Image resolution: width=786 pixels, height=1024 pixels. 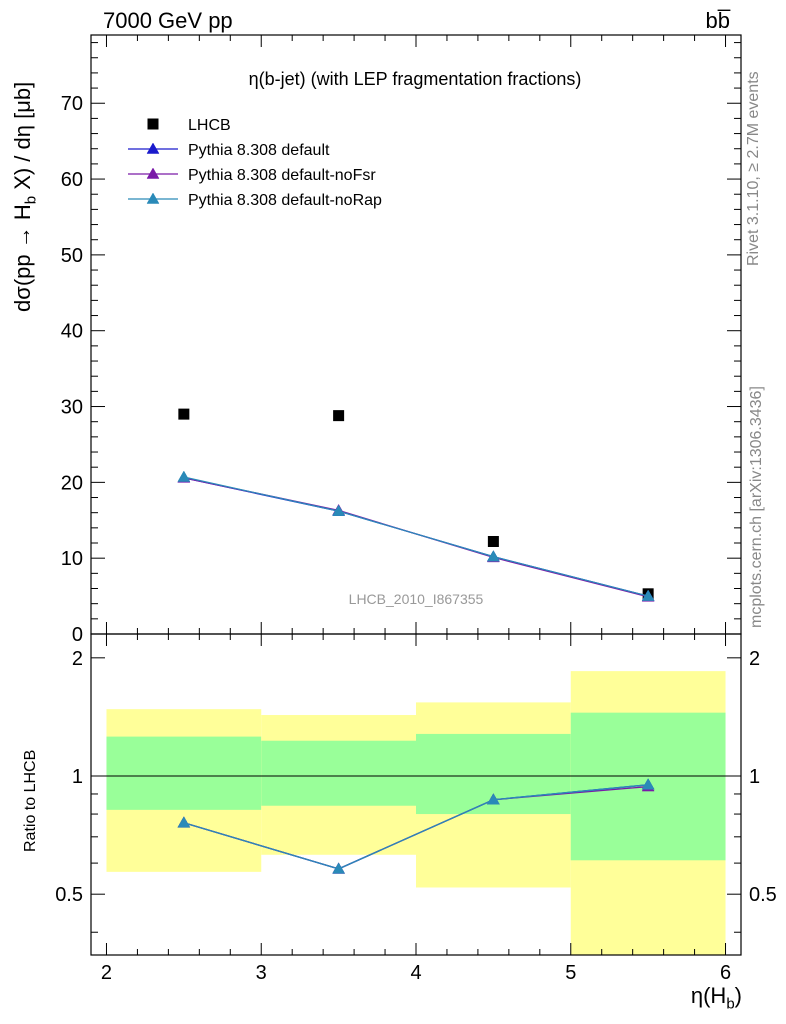 What do you see at coordinates (259, 150) in the screenshot?
I see `legend-entry-label: Pythia 8.308 default` at bounding box center [259, 150].